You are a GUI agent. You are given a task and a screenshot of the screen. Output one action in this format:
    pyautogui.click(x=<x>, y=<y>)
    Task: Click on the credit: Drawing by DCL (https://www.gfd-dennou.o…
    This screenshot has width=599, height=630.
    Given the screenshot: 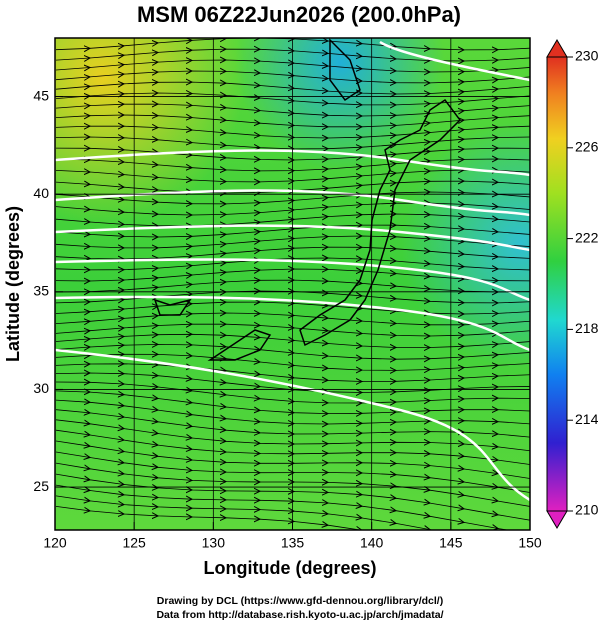 What is the action you would take?
    pyautogui.click(x=300, y=601)
    